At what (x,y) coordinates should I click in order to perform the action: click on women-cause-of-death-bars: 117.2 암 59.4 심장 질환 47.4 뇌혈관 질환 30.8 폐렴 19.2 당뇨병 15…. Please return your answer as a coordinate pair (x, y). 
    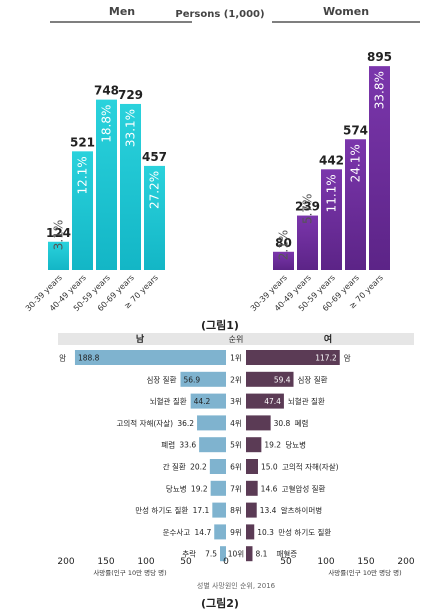
    Looking at the image, I should click on (298, 456).